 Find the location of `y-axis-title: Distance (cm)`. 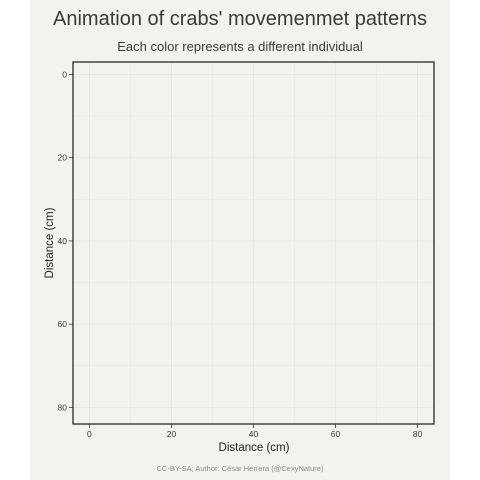

y-axis-title: Distance (cm) is located at coordinates (50, 242).